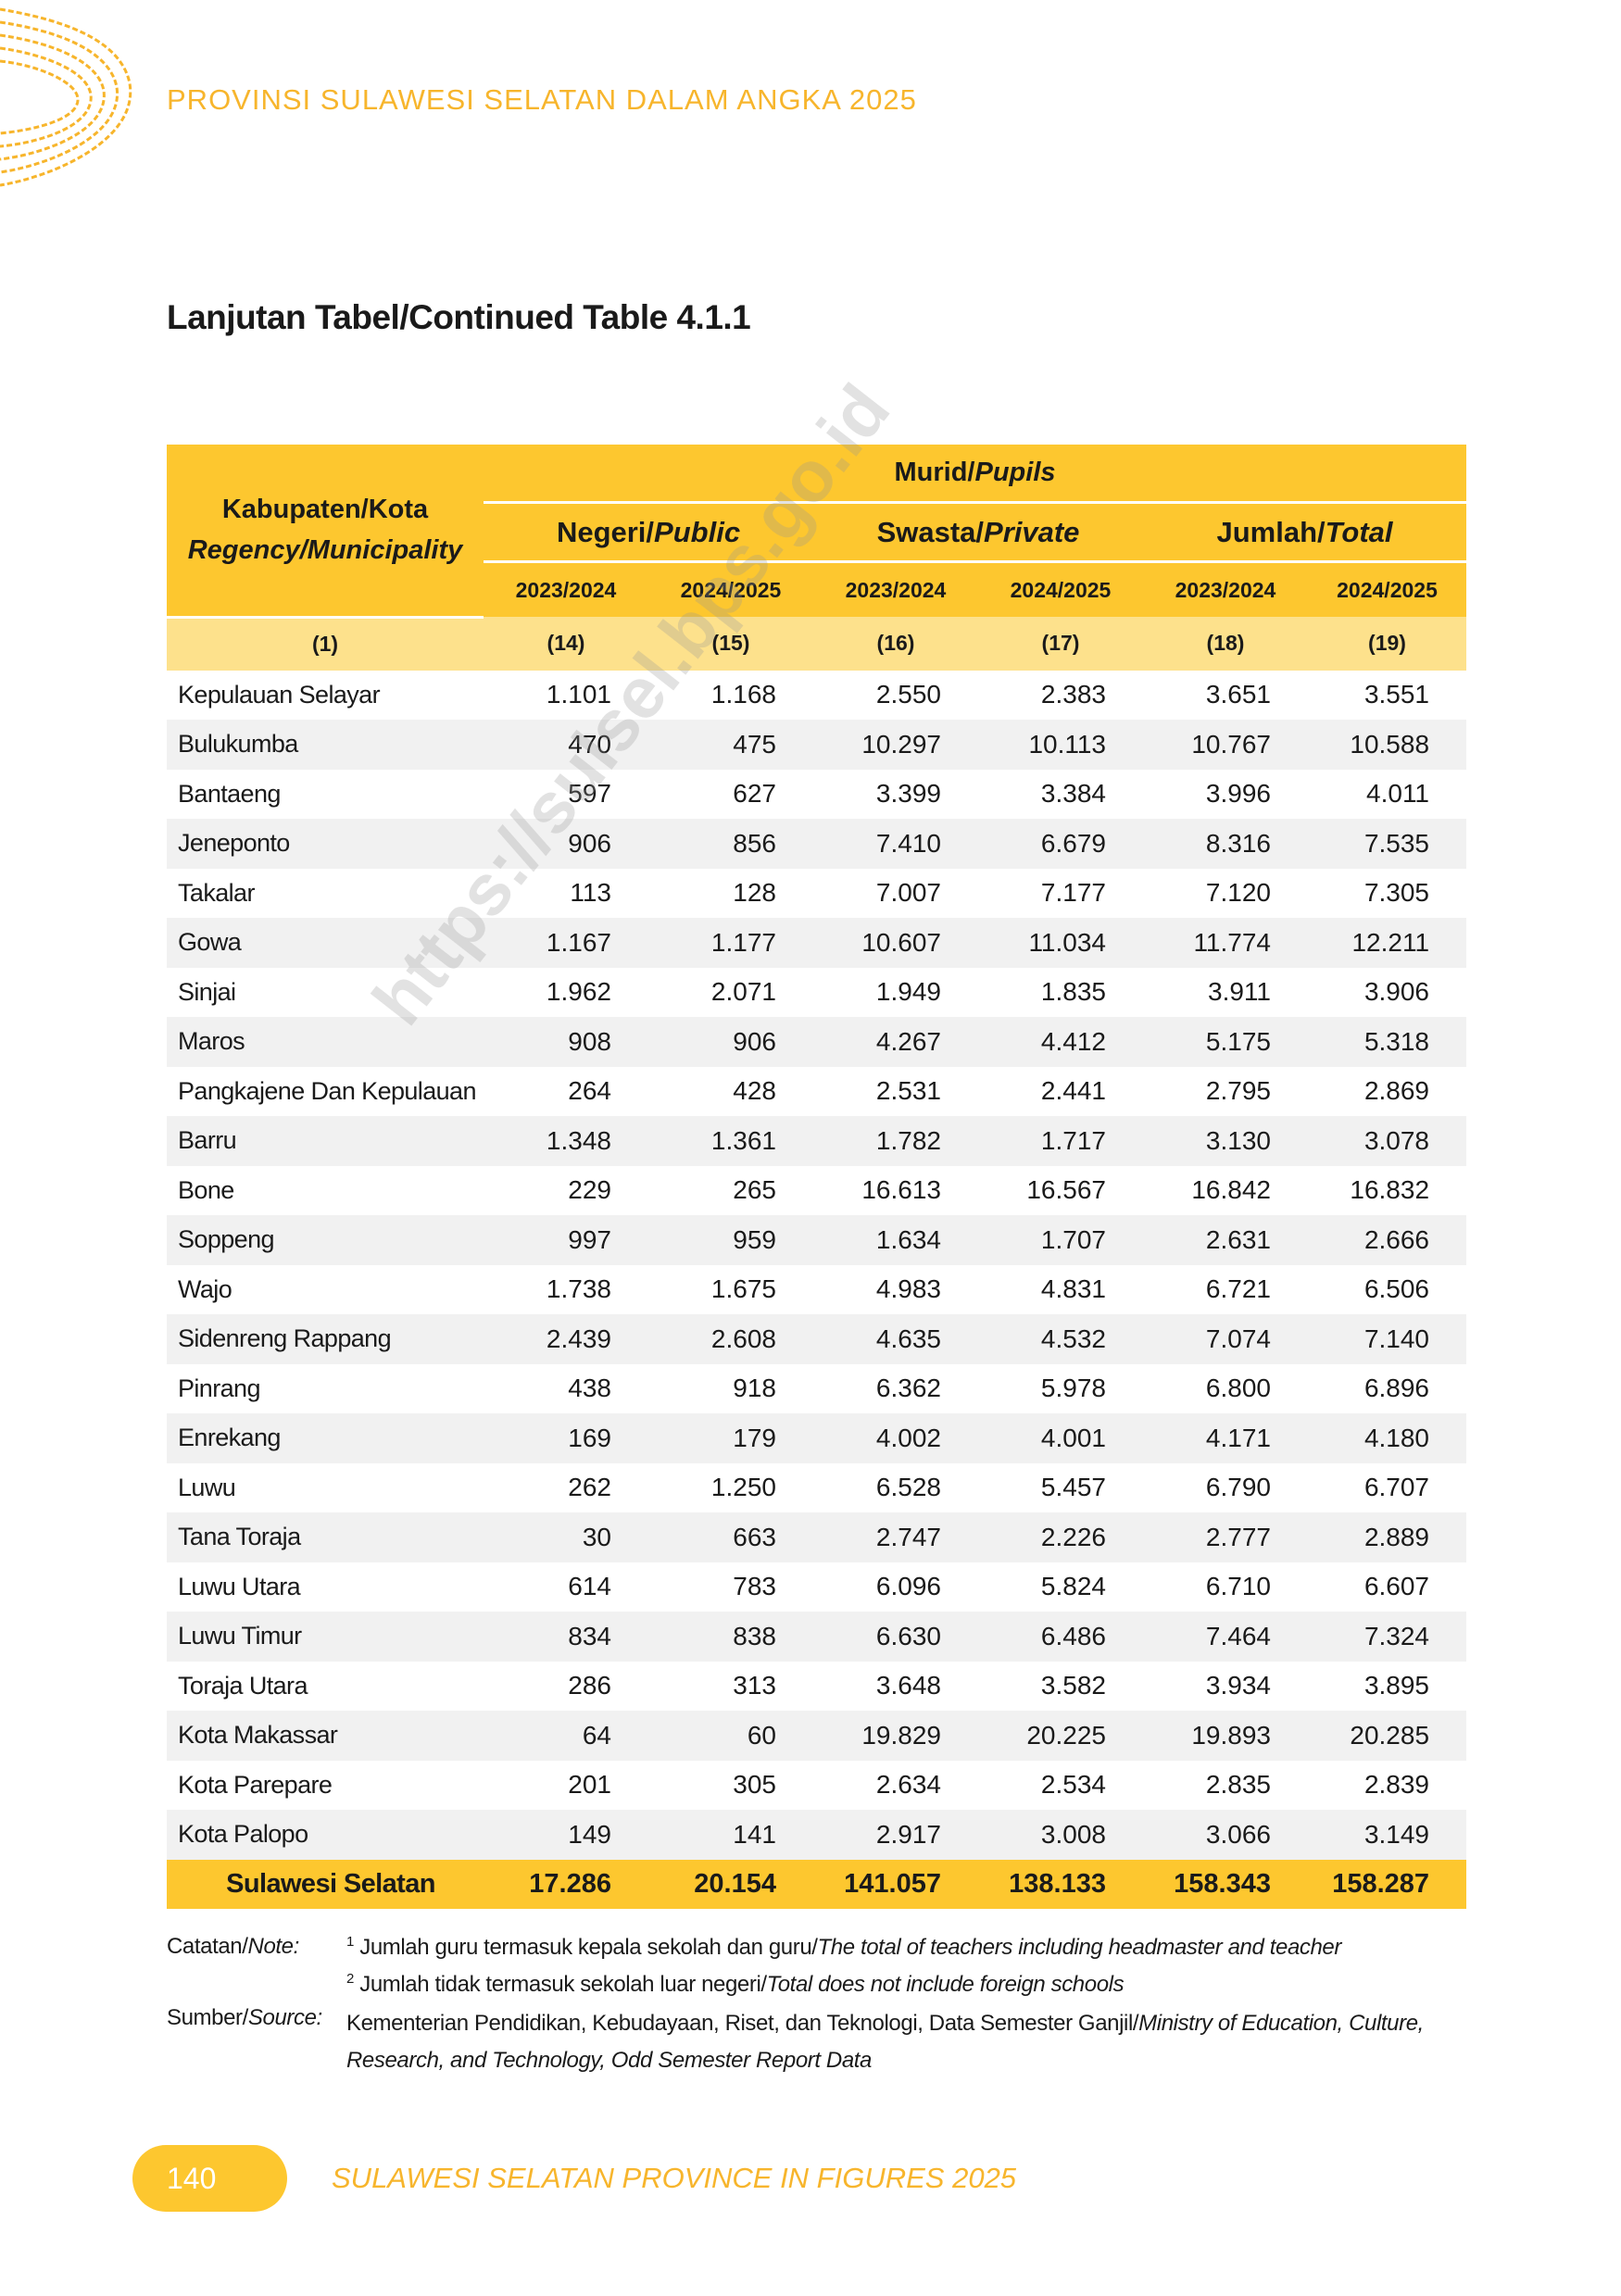 The height and width of the screenshot is (2296, 1621). Describe the element at coordinates (1239, 992) in the screenshot. I see `cell-value: 3.911` at that location.